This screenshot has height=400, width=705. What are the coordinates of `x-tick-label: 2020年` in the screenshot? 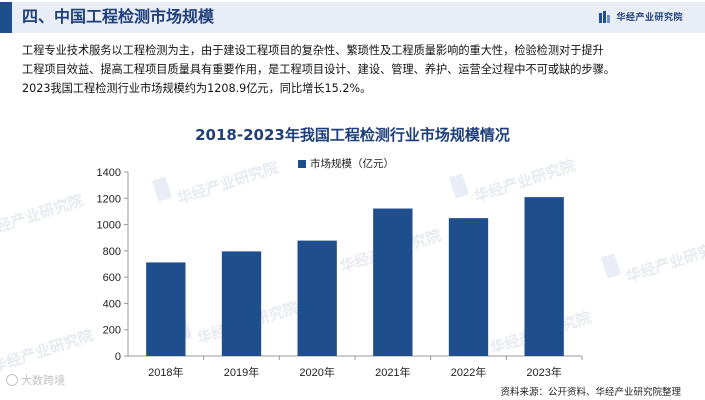 It's located at (316, 372).